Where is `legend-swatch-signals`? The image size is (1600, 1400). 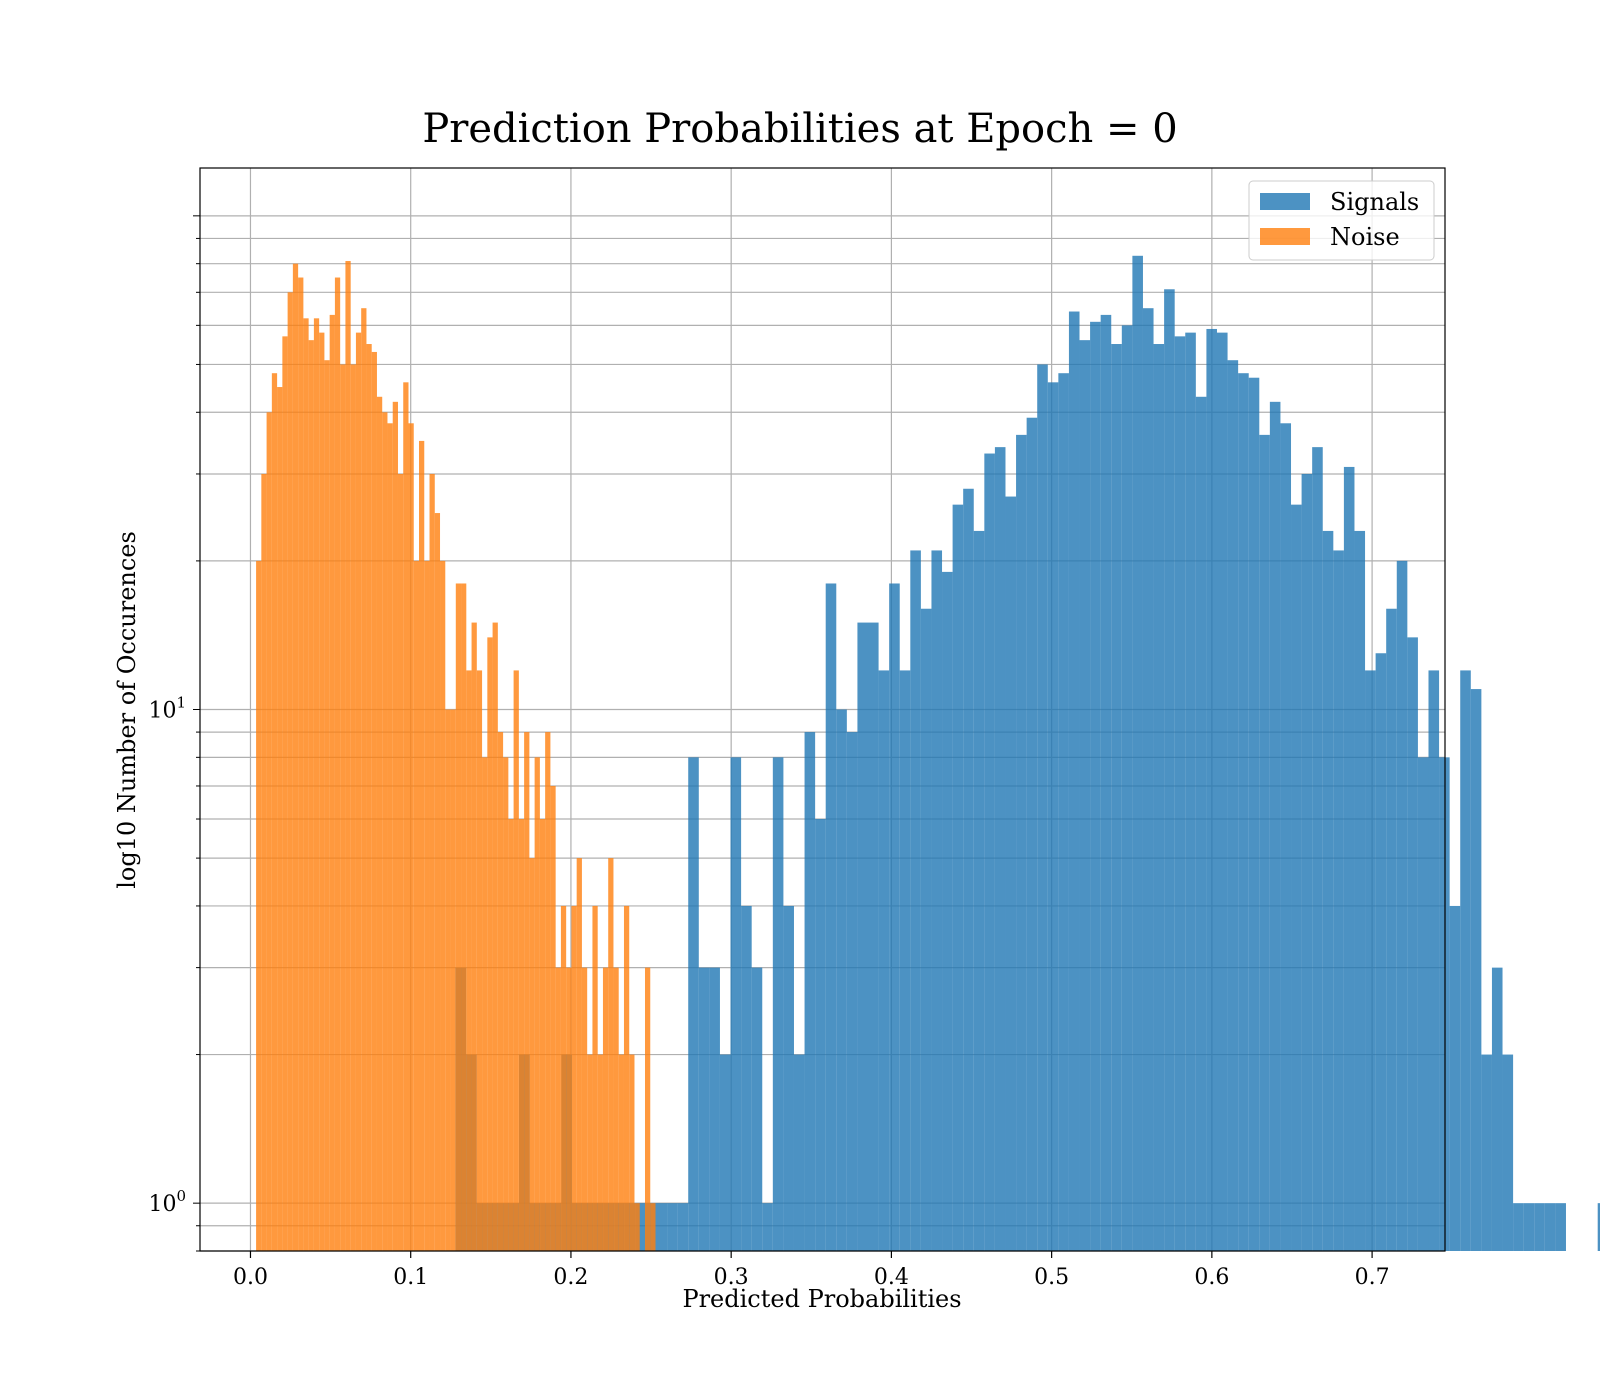
legend-swatch-signals is located at coordinates (1285, 201).